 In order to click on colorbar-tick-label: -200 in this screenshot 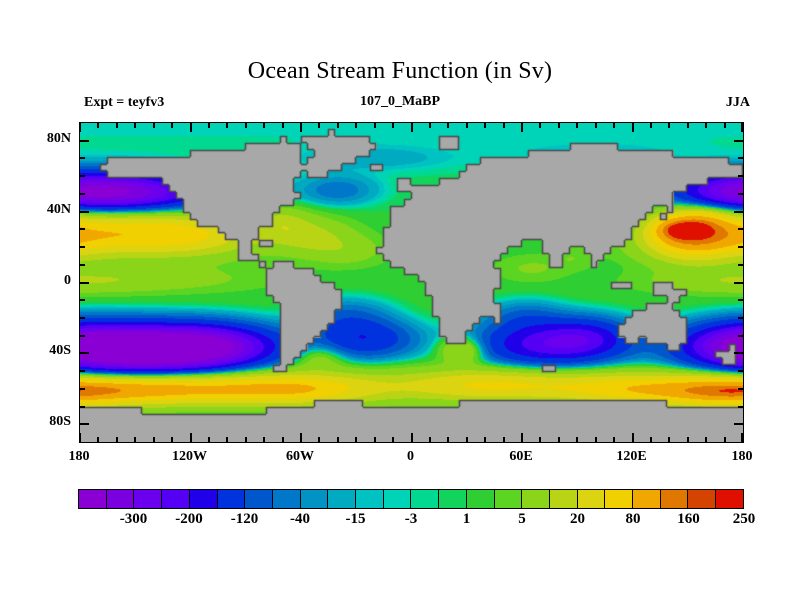, I will do `click(189, 519)`.